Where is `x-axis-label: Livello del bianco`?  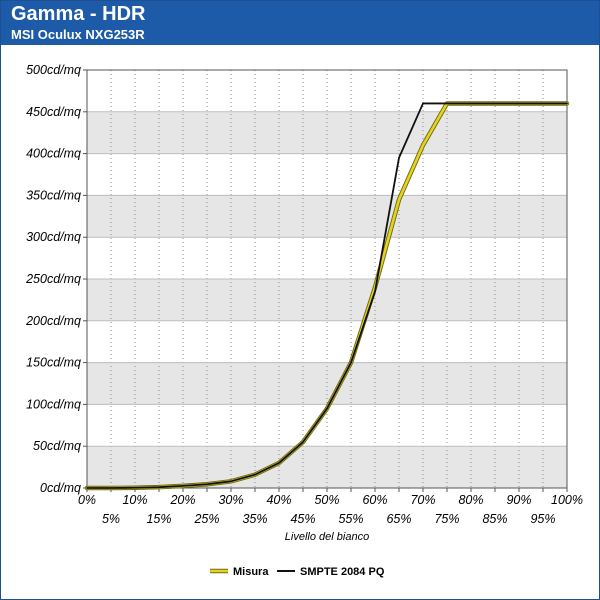 x-axis-label: Livello del bianco is located at coordinates (327, 537).